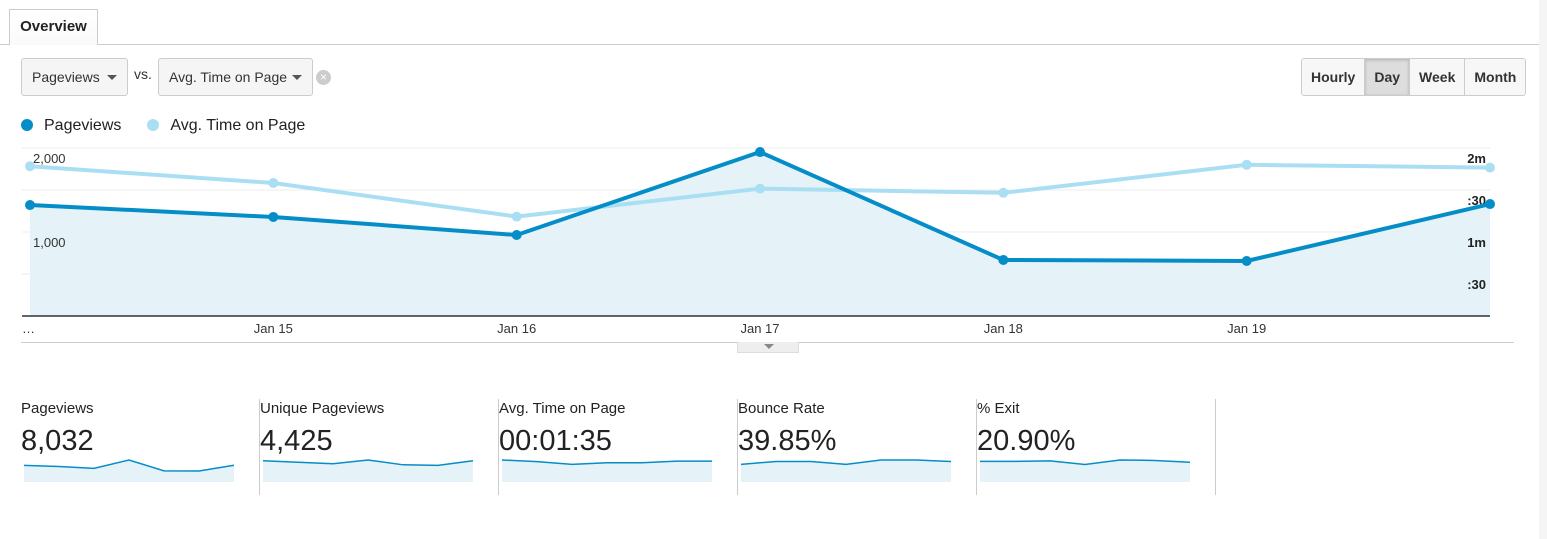 The image size is (1547, 539). What do you see at coordinates (273, 328) in the screenshot?
I see `x-tick-label: Jan 15` at bounding box center [273, 328].